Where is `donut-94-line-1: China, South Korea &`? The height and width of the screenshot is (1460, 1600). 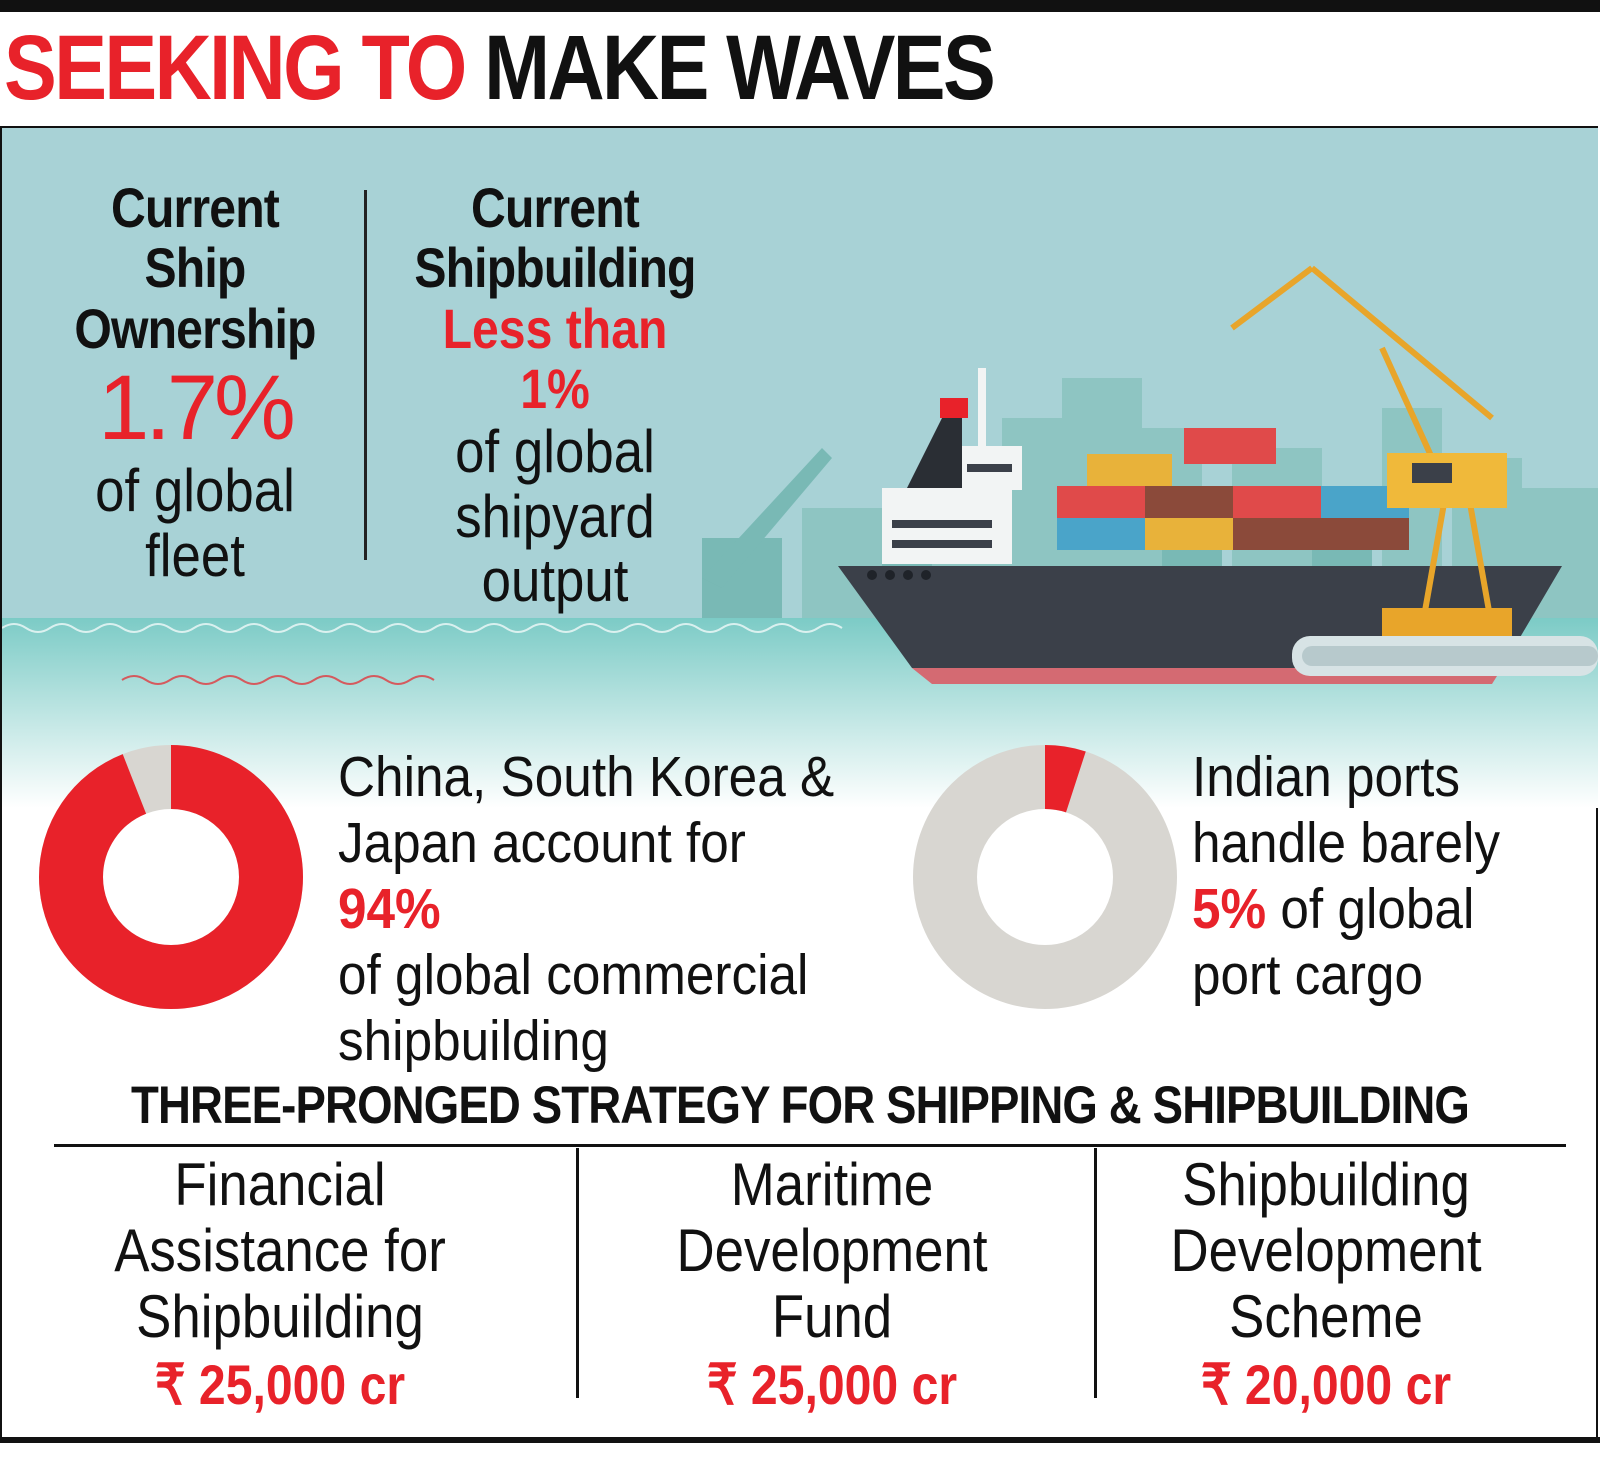
donut-94-line-1: China, South Korea & is located at coordinates (586, 777).